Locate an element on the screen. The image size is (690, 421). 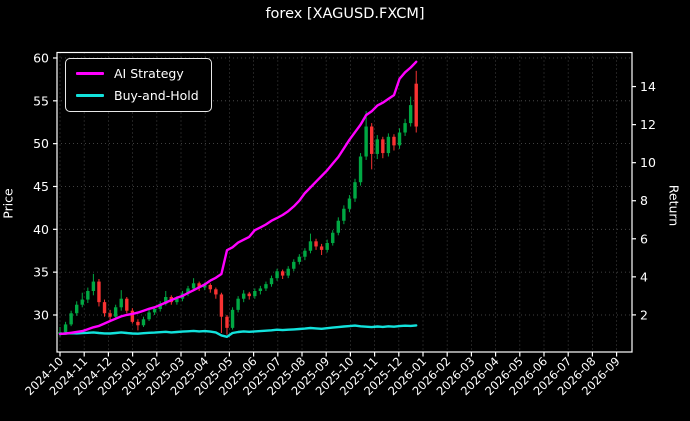
legend: AI Strategy Buy-and-Hold is located at coordinates (138, 85).